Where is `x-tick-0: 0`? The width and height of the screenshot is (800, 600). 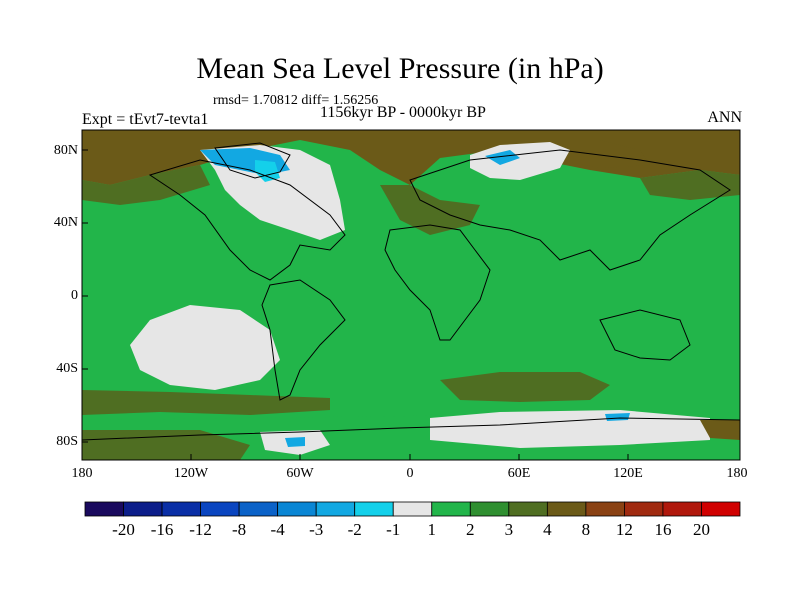
x-tick-0: 0 is located at coordinates (410, 473).